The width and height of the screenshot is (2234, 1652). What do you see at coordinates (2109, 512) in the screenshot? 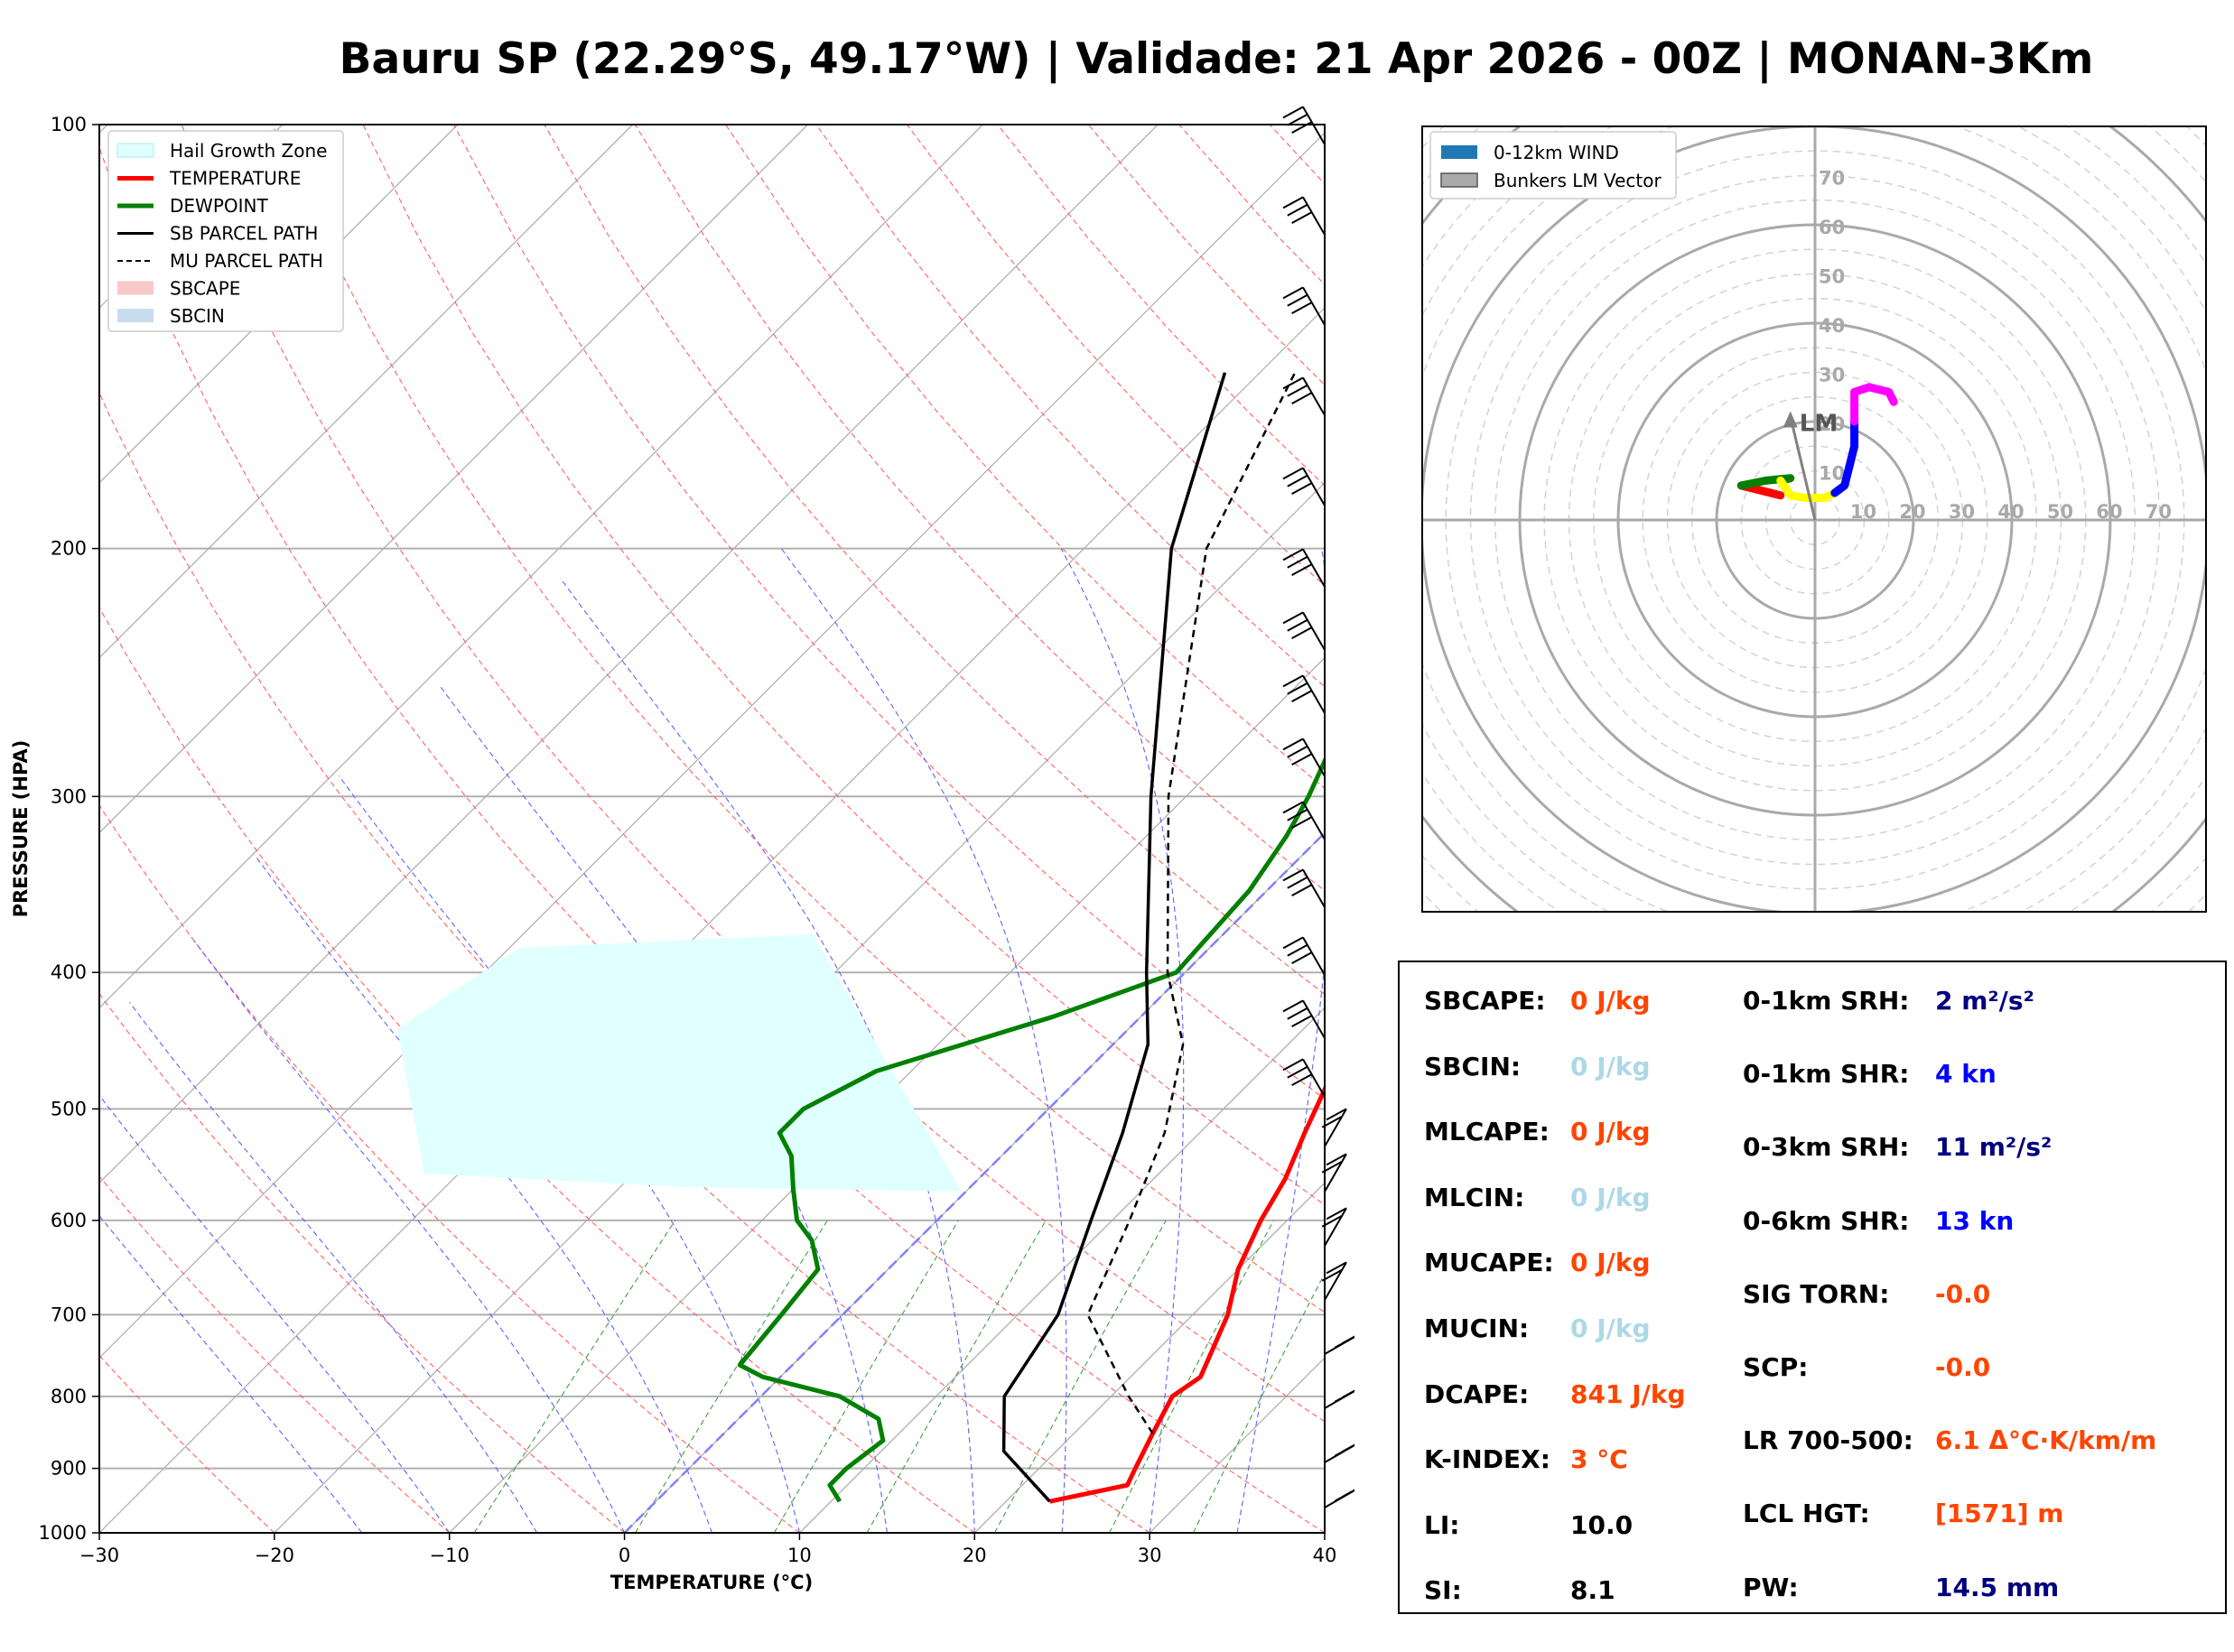
I see `hodograph-ring-label: 60` at bounding box center [2109, 512].